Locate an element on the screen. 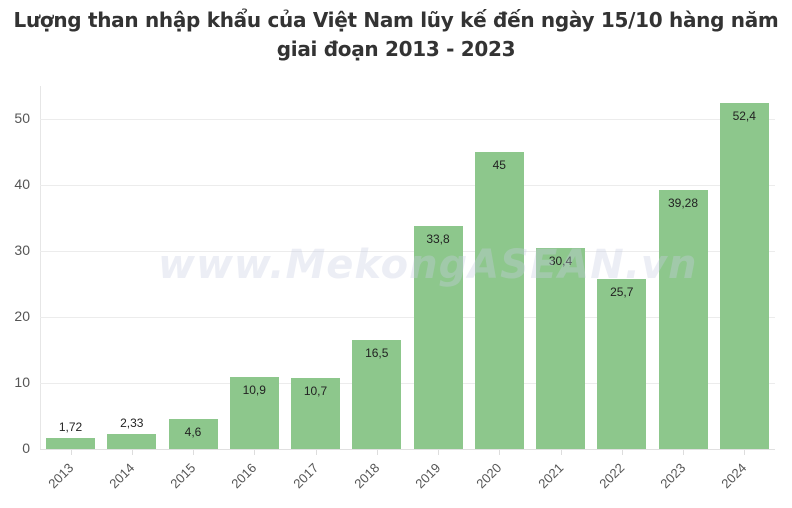  bar-2016 is located at coordinates (254, 413).